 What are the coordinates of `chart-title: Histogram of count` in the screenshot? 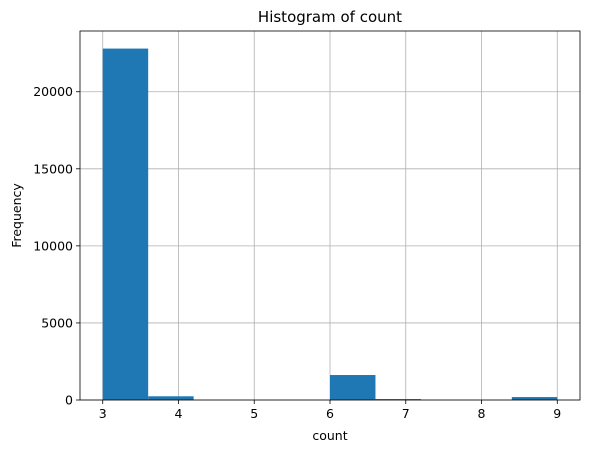 It's located at (330, 17).